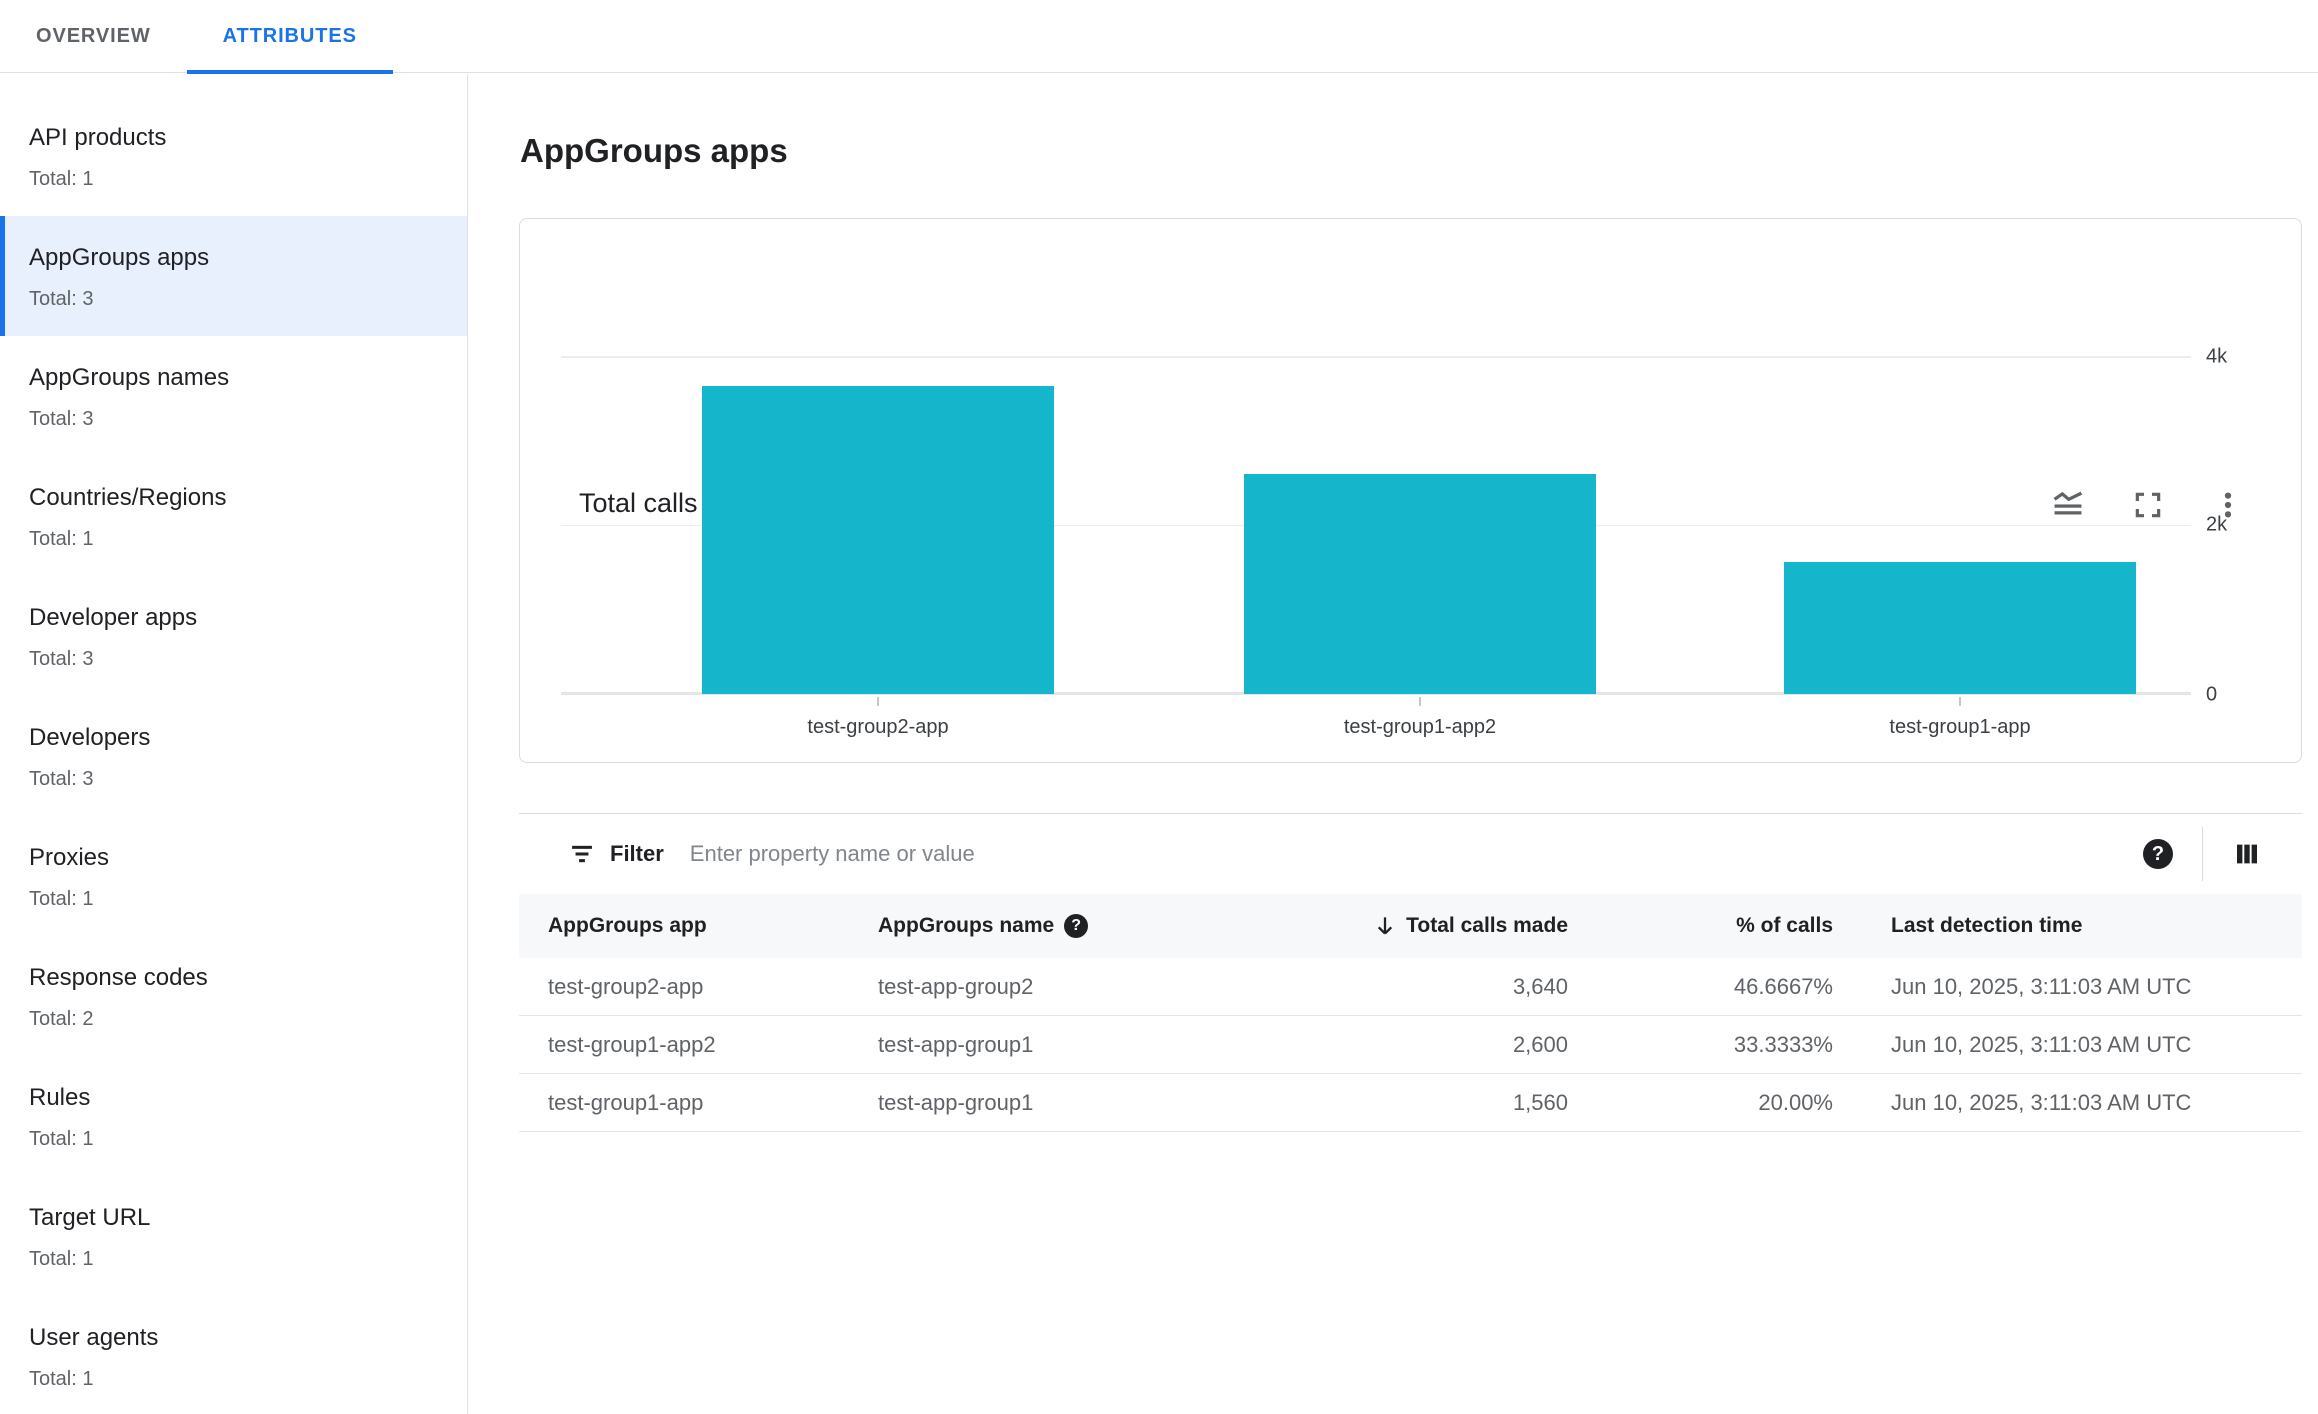 This screenshot has height=1414, width=2318. I want to click on fullscreen-glyph, so click(2148, 505).